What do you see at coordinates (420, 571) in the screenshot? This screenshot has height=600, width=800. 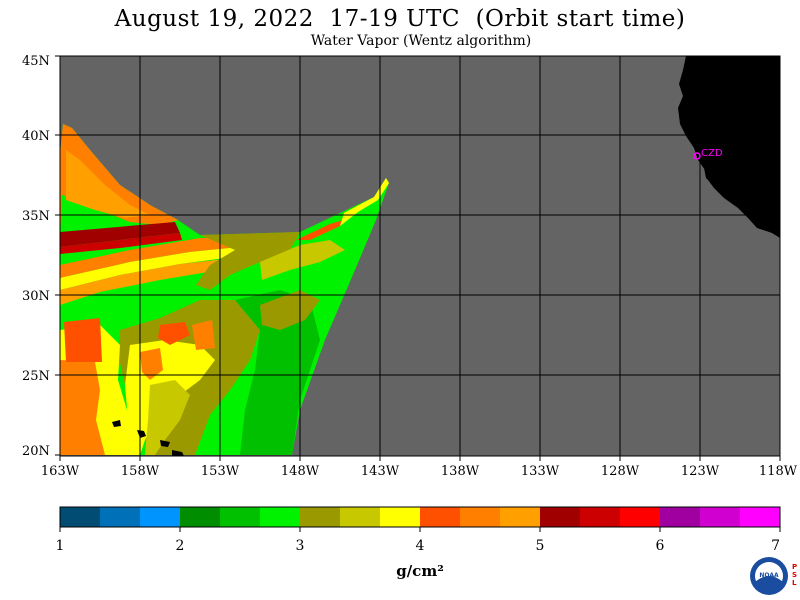 I see `colorbar-units: g/cm²` at bounding box center [420, 571].